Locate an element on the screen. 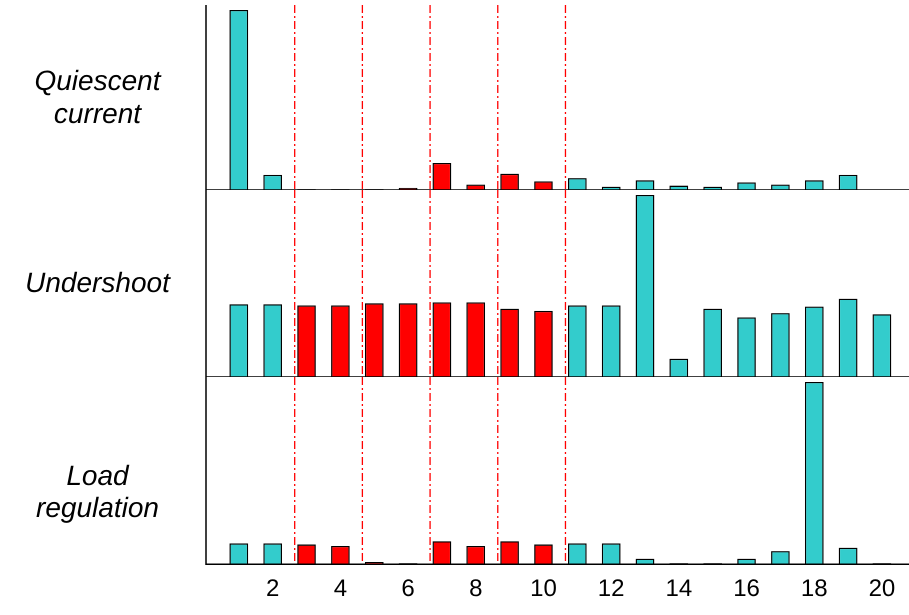  x-tick-label: 6 is located at coordinates (408, 588).